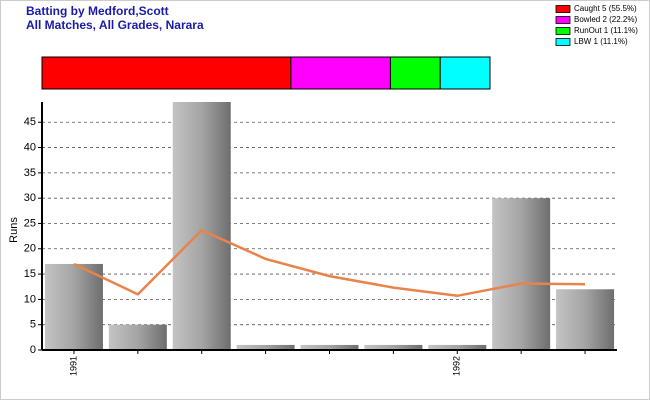 This screenshot has width=650, height=400. Describe the element at coordinates (30, 198) in the screenshot. I see `y-tick-label: 30` at that location.